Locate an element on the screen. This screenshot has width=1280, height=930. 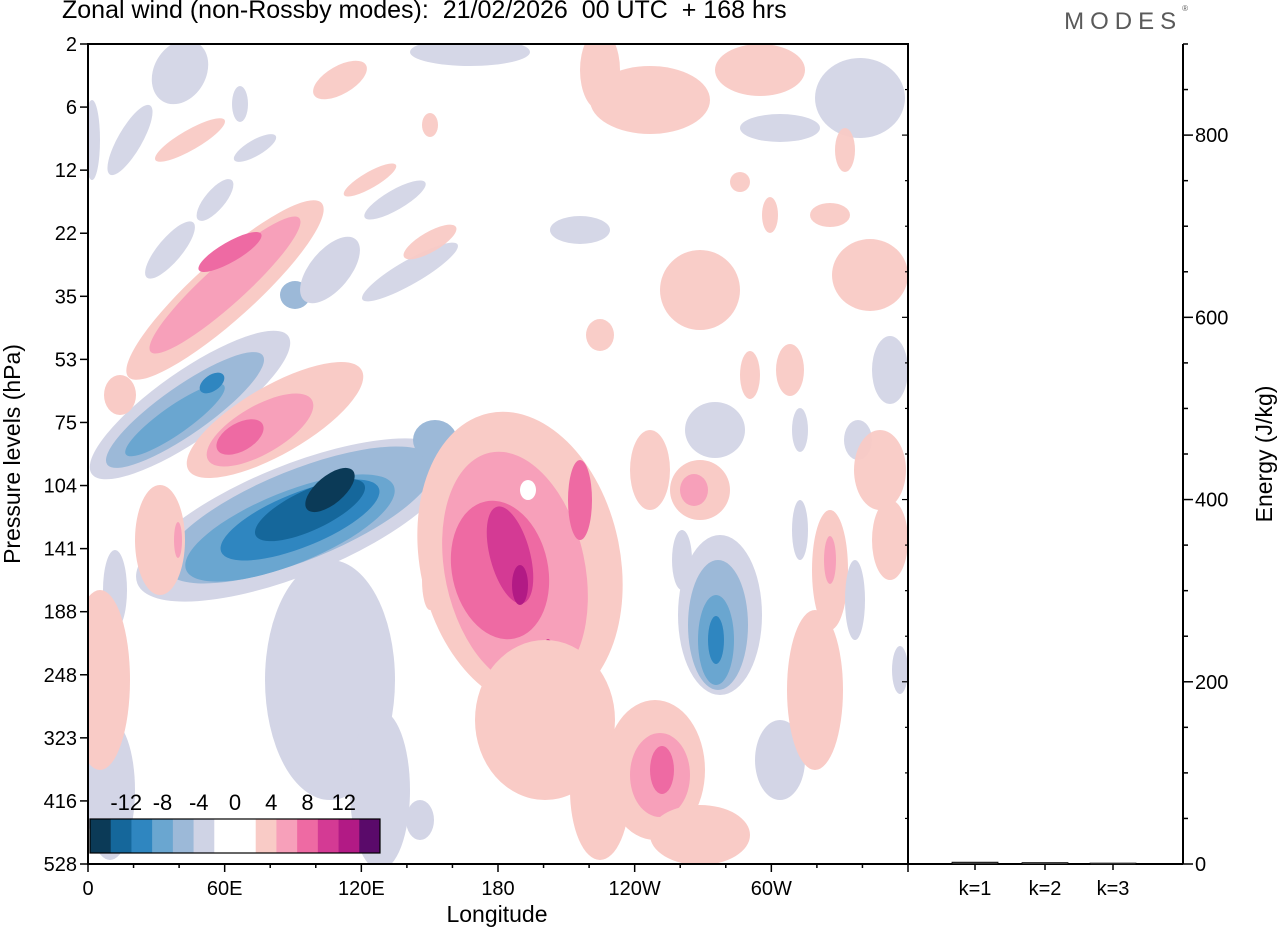
energy-category-label: k=3 is located at coordinates (1113, 889).